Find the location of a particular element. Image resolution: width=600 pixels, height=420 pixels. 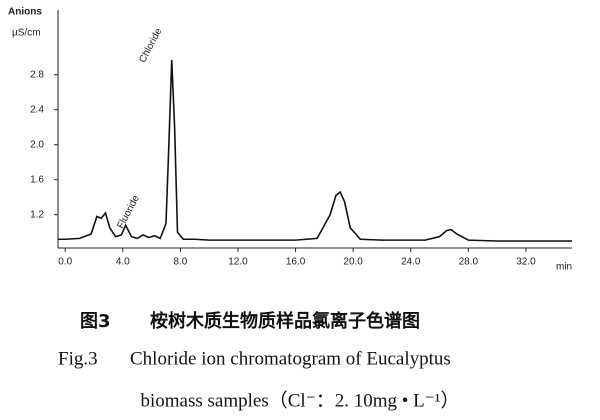

x-tick-label: 16.0 is located at coordinates (296, 262).